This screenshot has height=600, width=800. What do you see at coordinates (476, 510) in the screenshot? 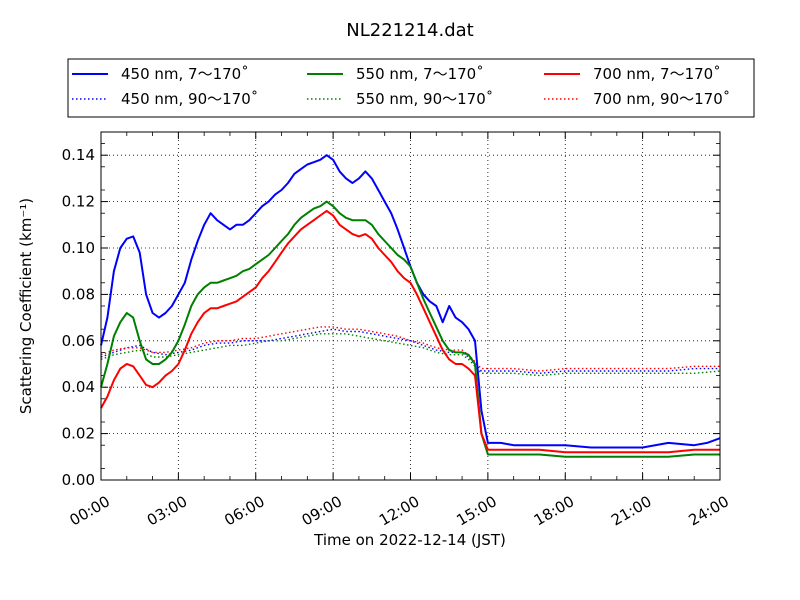
I see `x-tick-label: 15:00` at bounding box center [476, 510].